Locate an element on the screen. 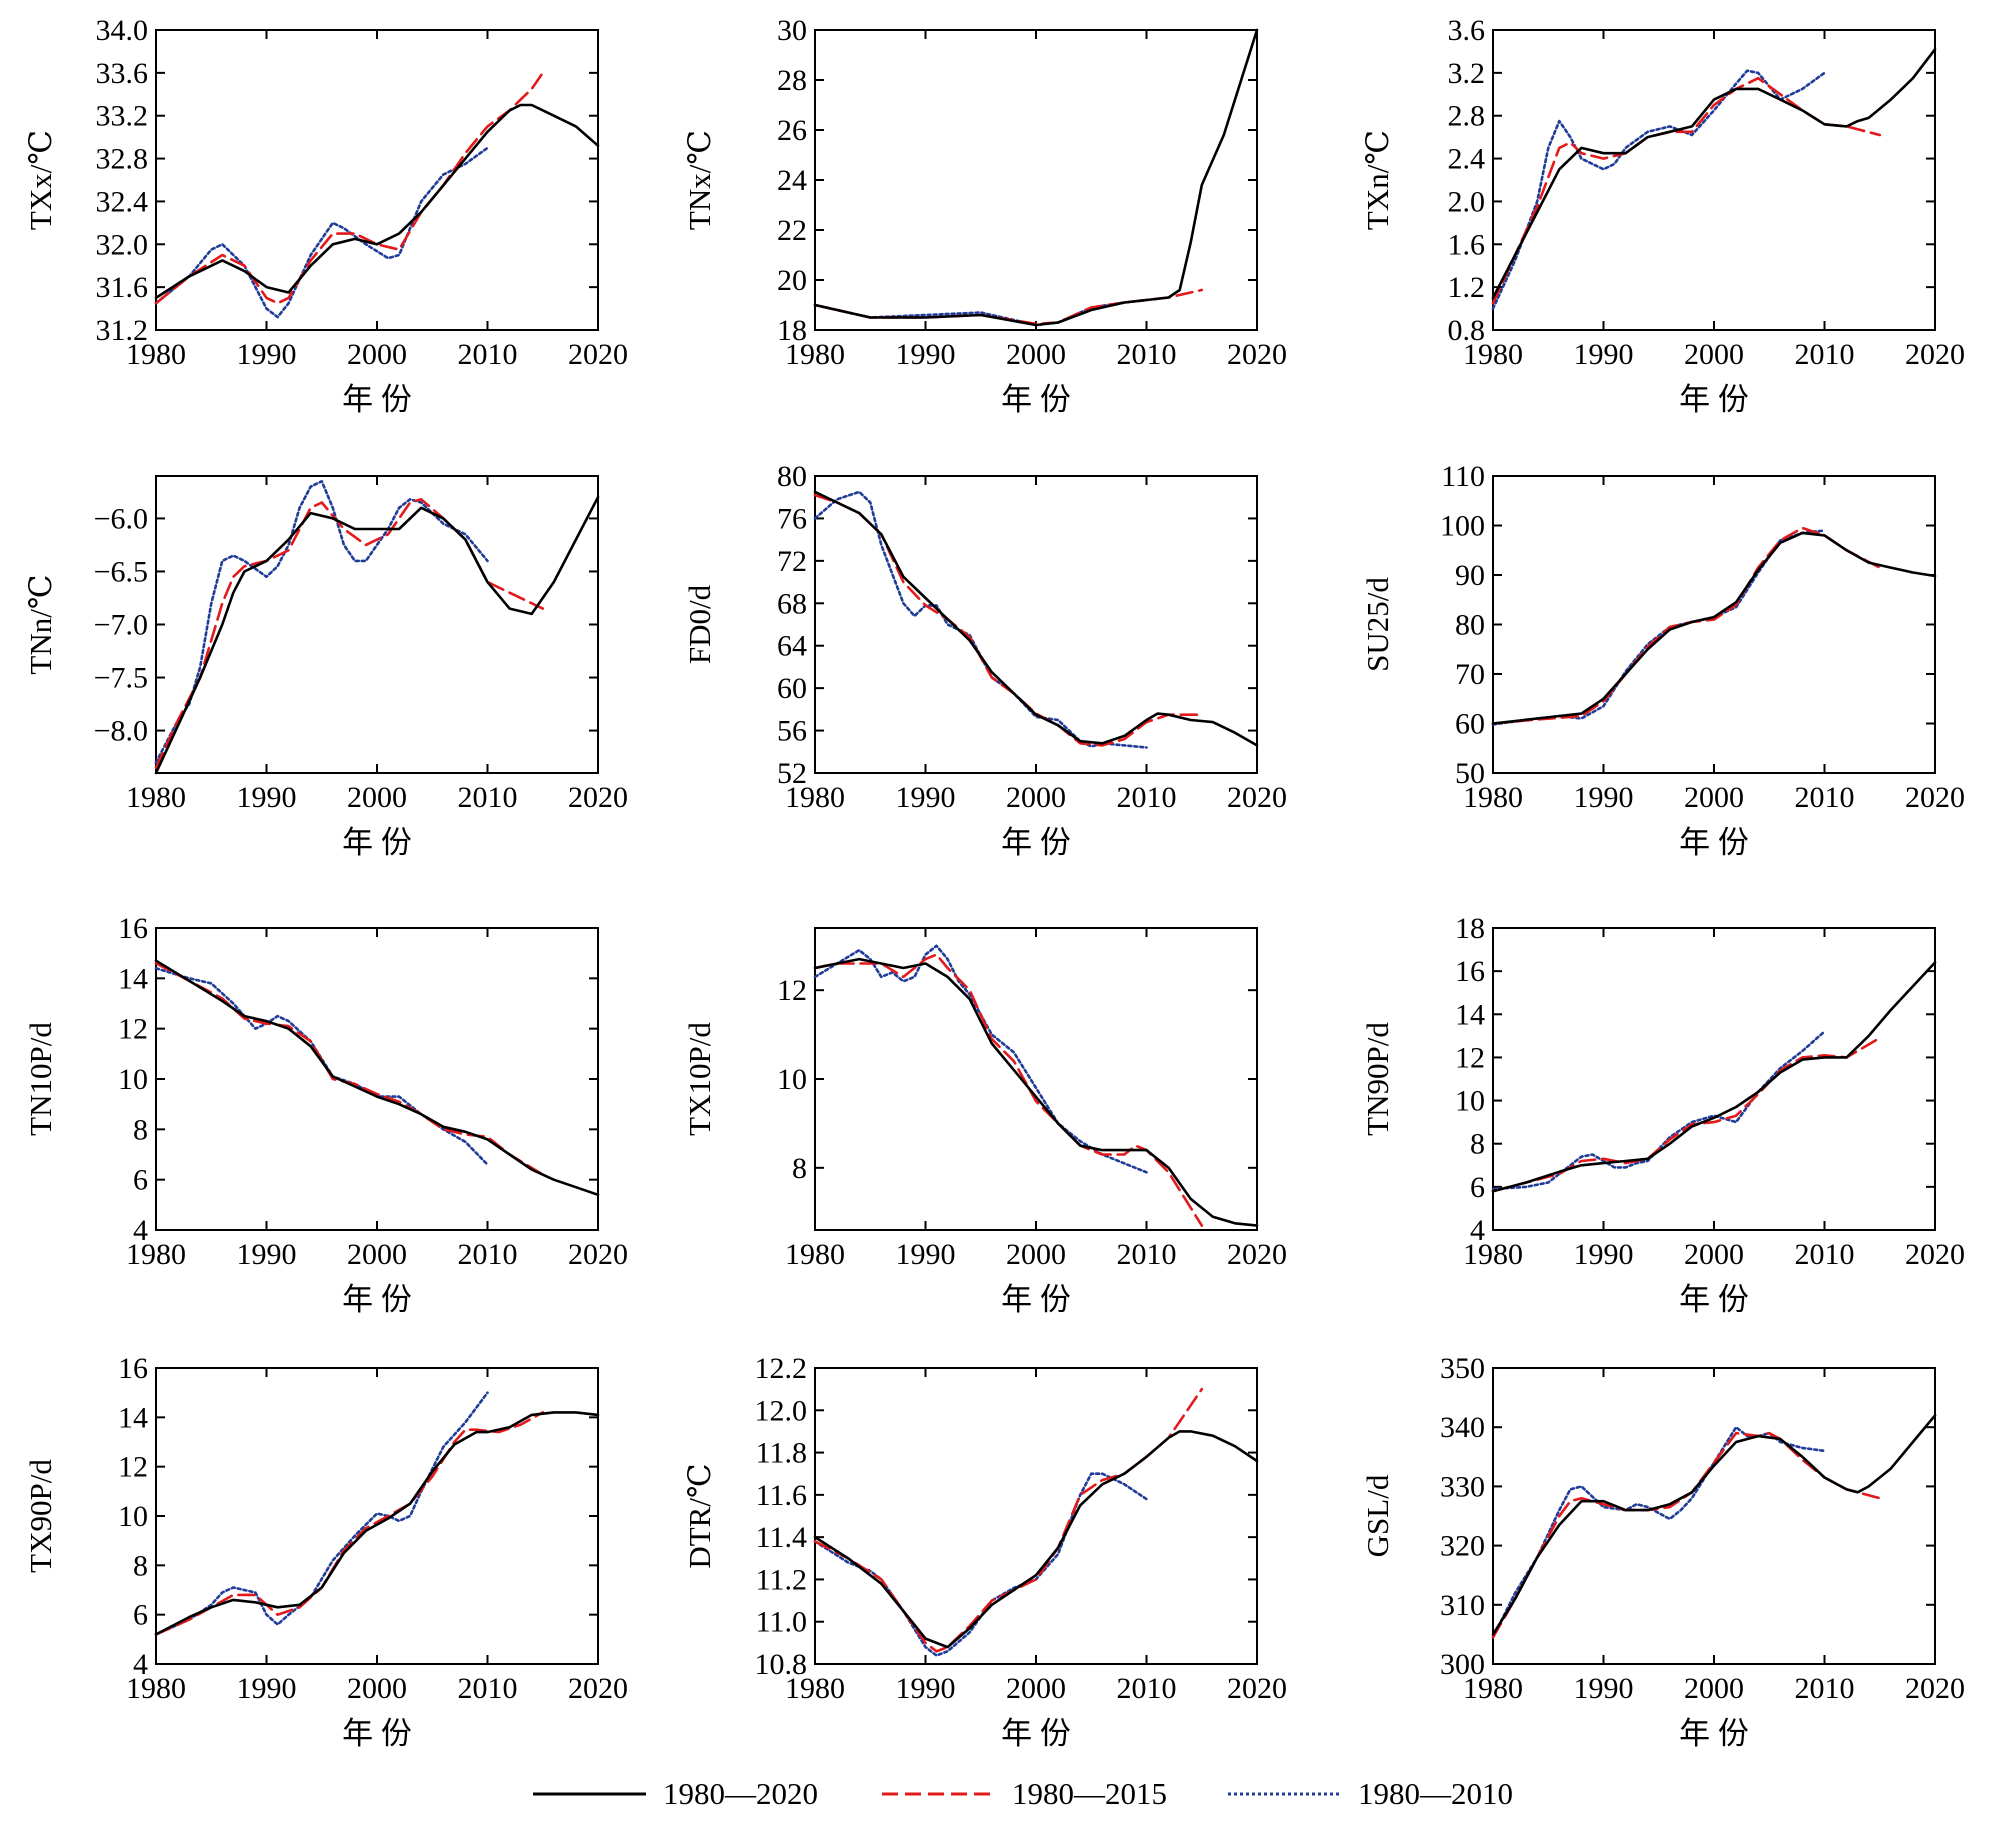  y-axis-title: TXx/℃ is located at coordinates (40, 180).